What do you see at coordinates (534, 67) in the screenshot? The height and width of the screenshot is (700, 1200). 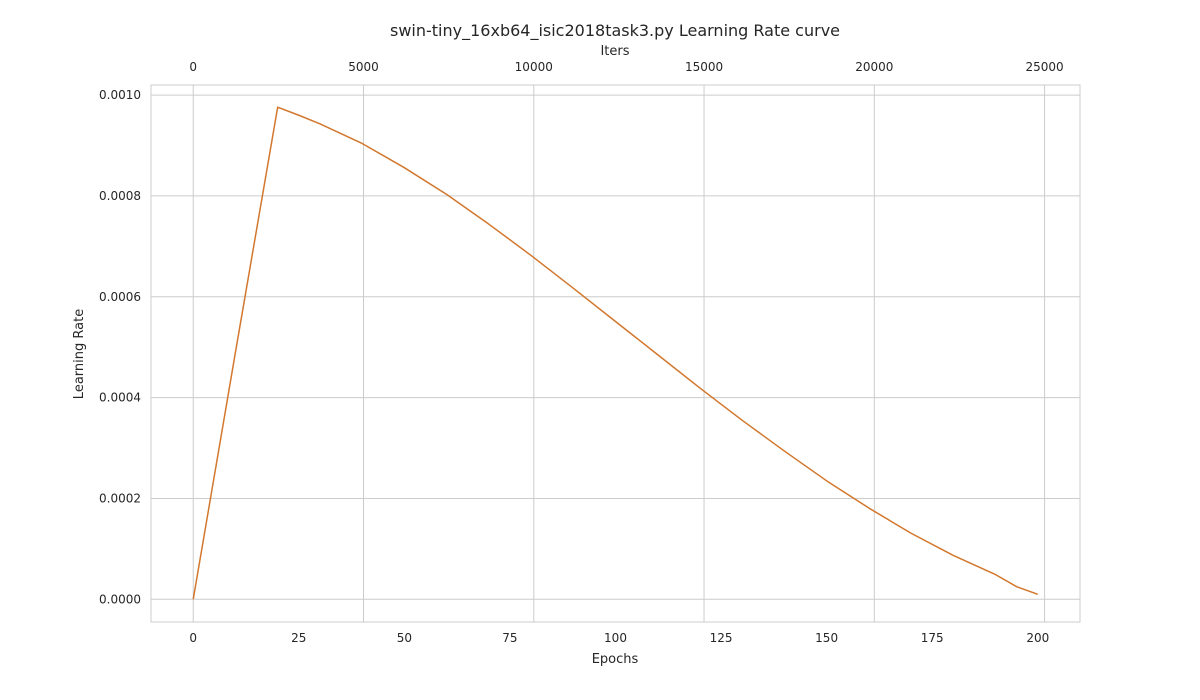 I see `top-x-tick-label: 10000` at bounding box center [534, 67].